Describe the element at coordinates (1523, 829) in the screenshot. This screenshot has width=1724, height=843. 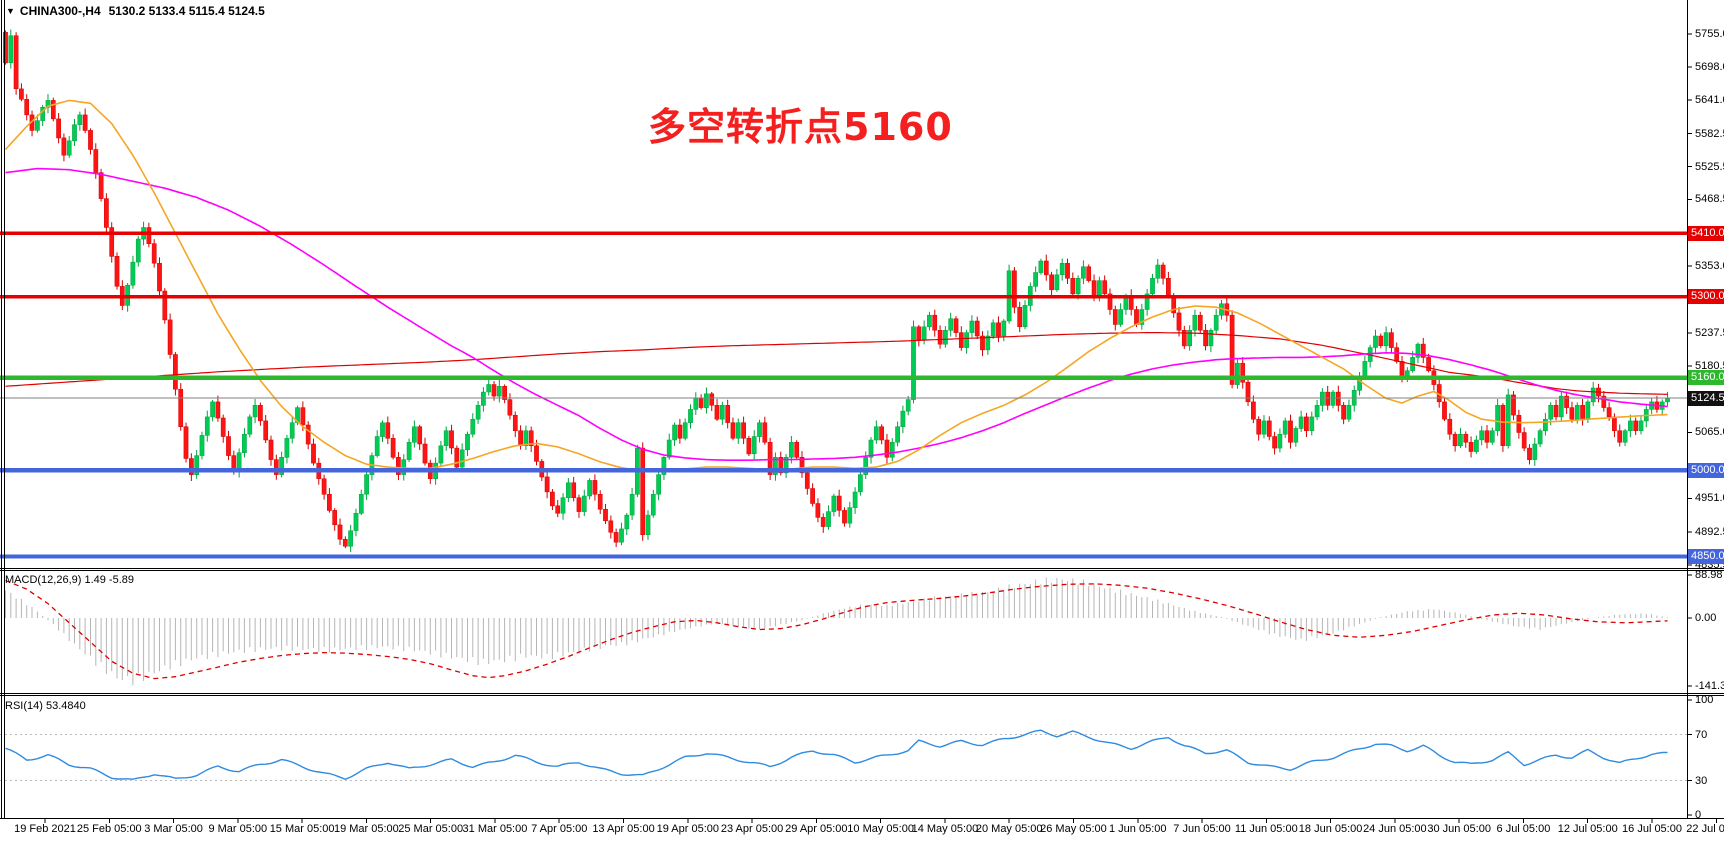
I see `time-label: 6 Jul 05:00` at that location.